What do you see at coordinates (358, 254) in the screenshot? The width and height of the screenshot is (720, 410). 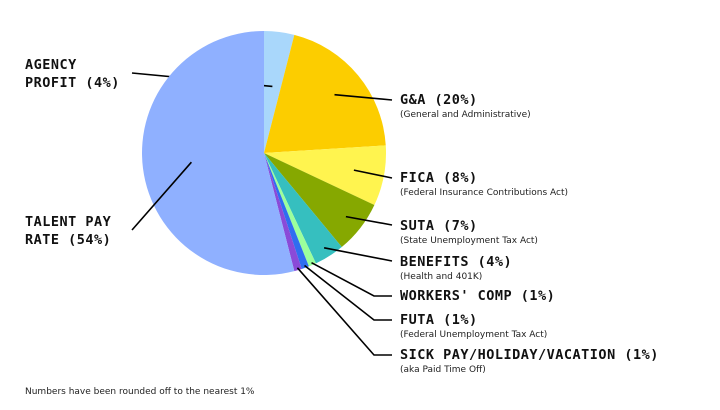 I see `leader-line-benefits` at bounding box center [358, 254].